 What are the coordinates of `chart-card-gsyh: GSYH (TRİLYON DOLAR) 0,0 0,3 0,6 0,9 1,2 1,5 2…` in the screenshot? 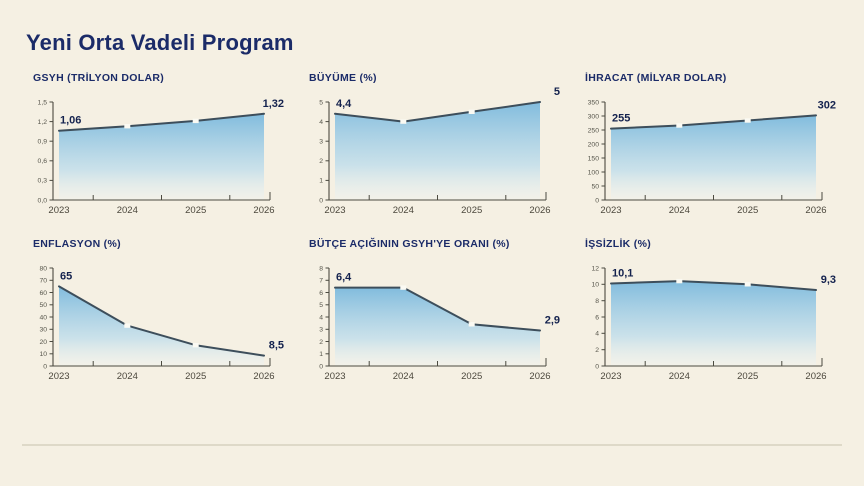 It's located at (157, 149).